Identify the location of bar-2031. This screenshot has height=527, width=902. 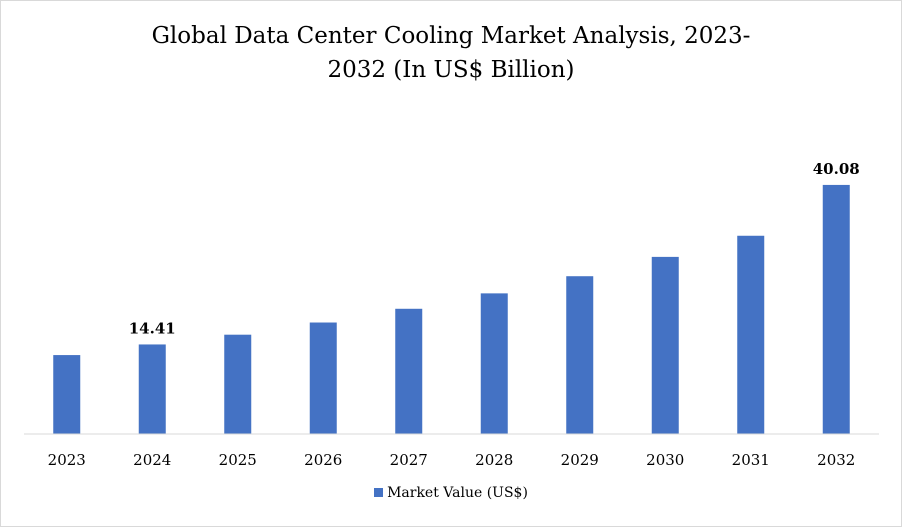
(751, 334).